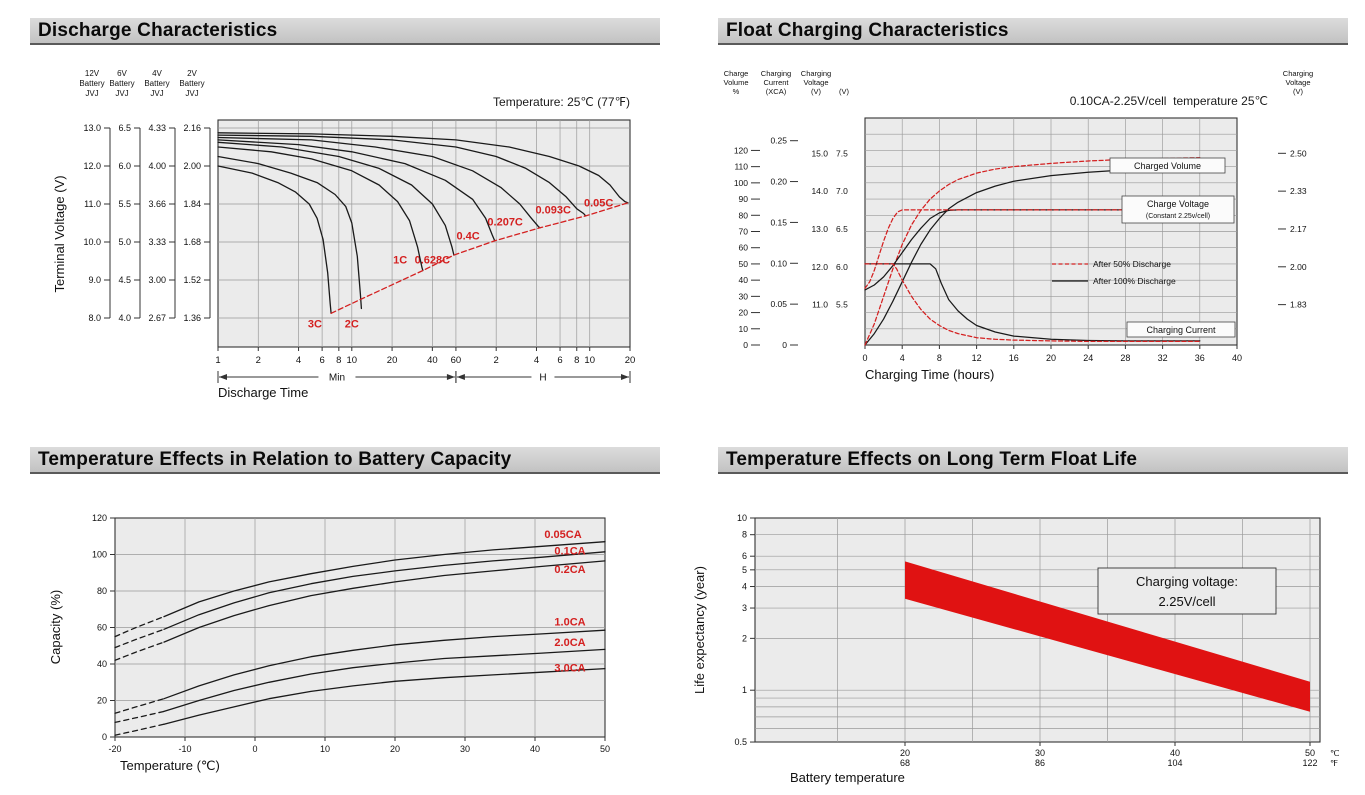  What do you see at coordinates (102, 664) in the screenshot?
I see `y-tick-label: 40` at bounding box center [102, 664].